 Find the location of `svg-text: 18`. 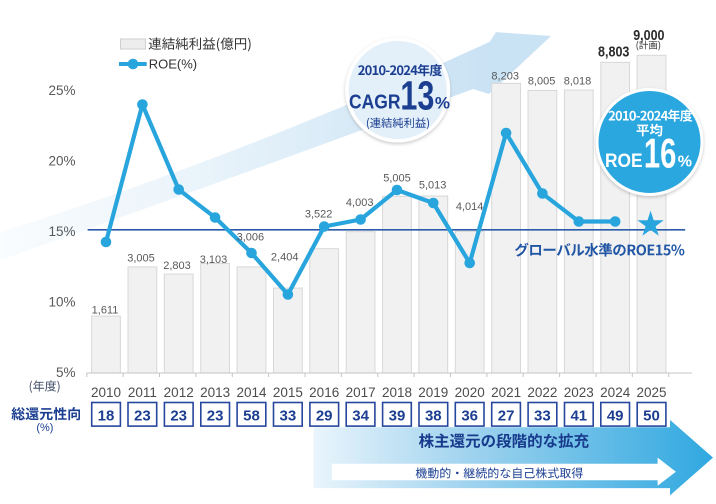

svg-text: 18 is located at coordinates (106, 416).